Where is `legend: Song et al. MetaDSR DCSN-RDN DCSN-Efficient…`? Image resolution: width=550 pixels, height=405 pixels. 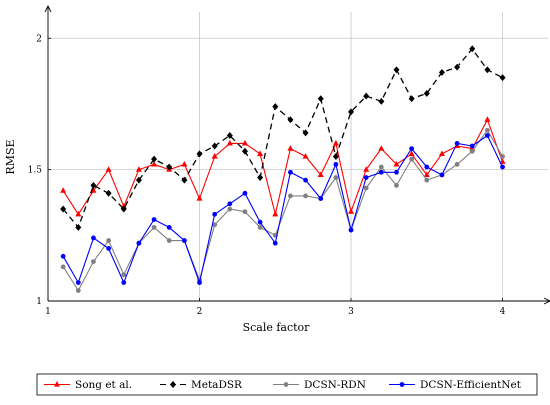
legend: Song et al. MetaDSR DCSN-RDN DCSN-Efficient… is located at coordinates (287, 384).